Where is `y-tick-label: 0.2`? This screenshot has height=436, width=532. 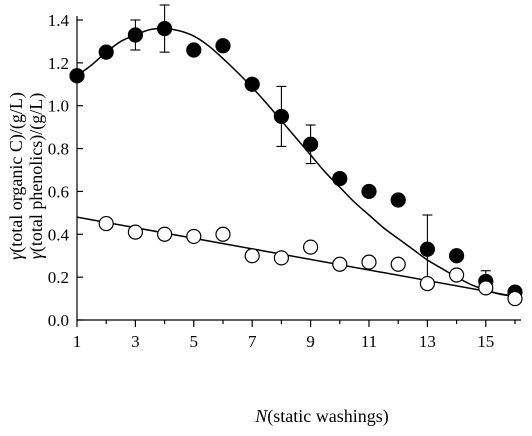
y-tick-label: 0.2 is located at coordinates (58, 277).